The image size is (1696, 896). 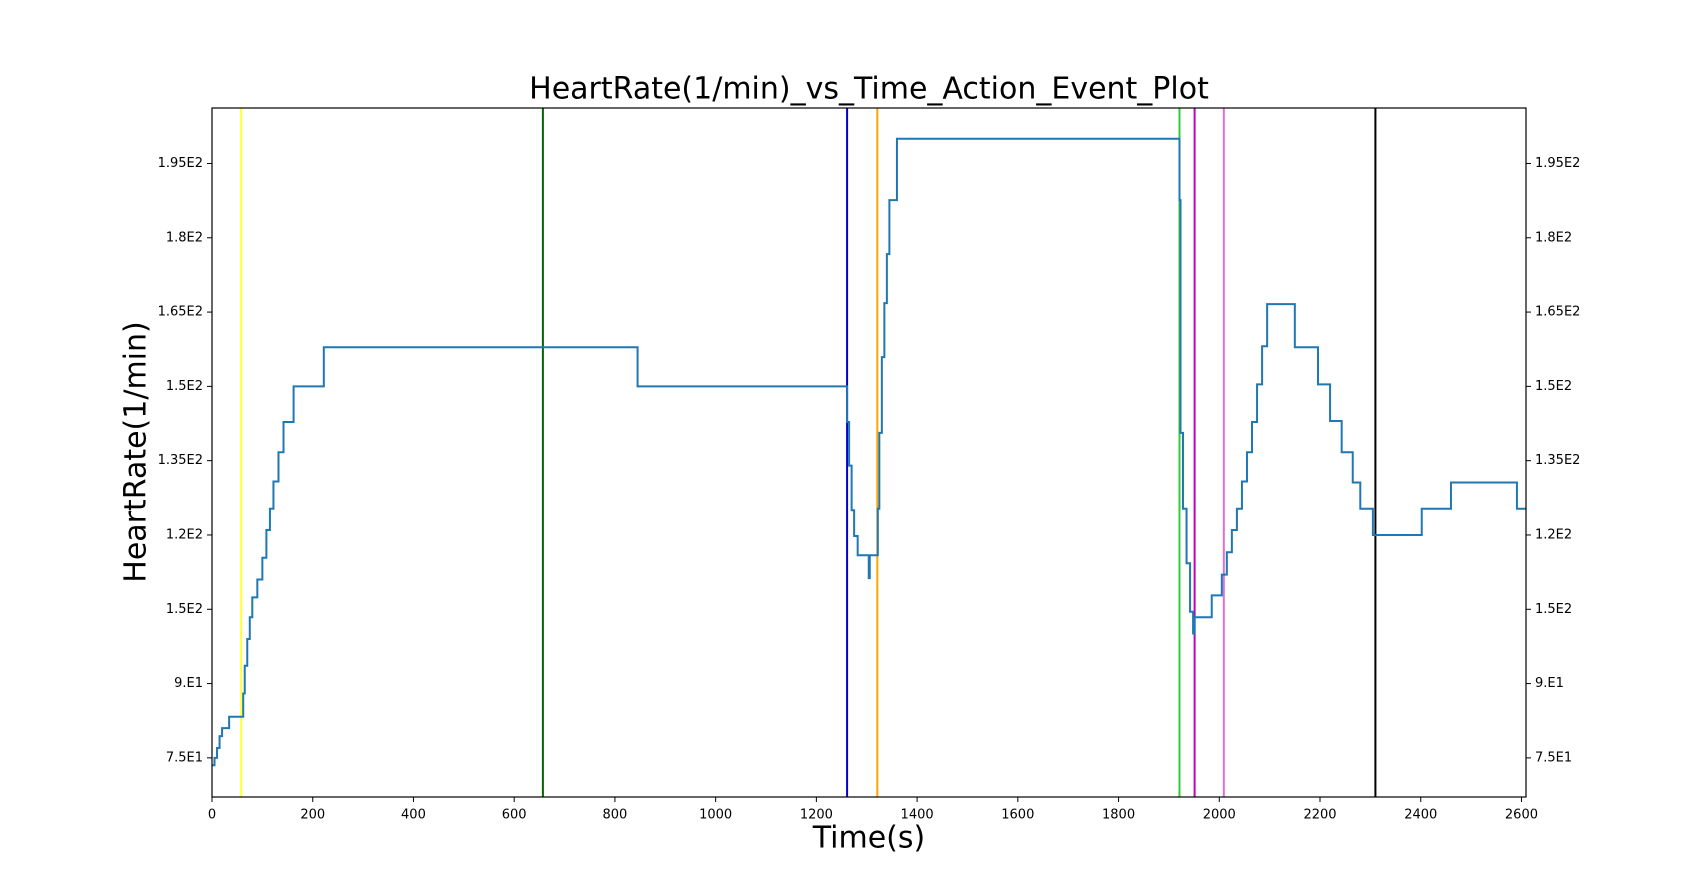 I want to click on x-tick-label: 800, so click(x=614, y=815).